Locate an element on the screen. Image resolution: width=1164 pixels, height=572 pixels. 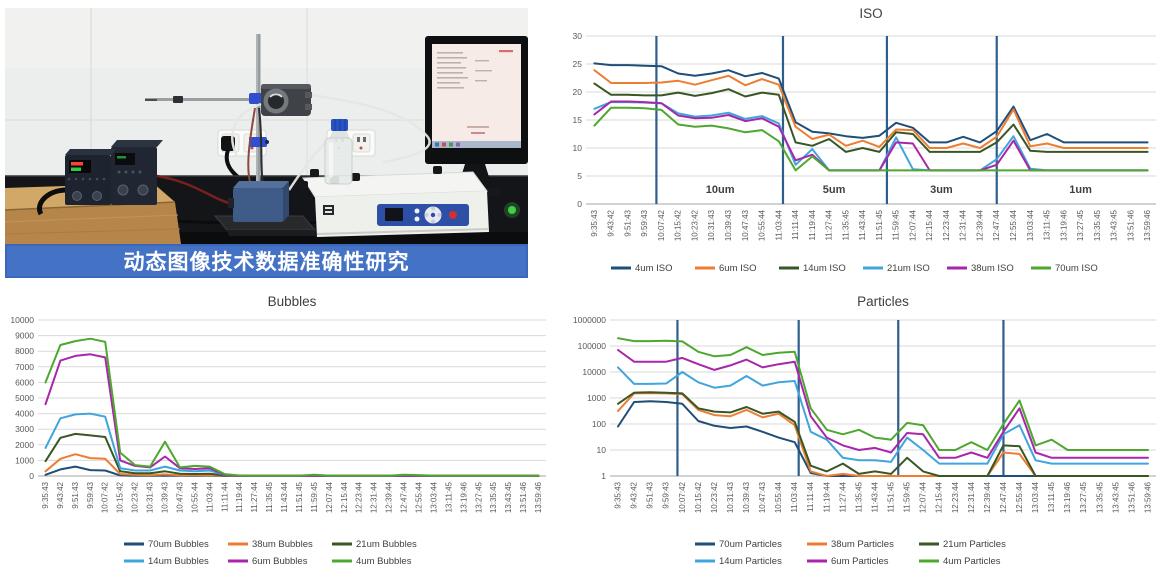
x-tick-label: 12:47:44 is located at coordinates (996, 225).